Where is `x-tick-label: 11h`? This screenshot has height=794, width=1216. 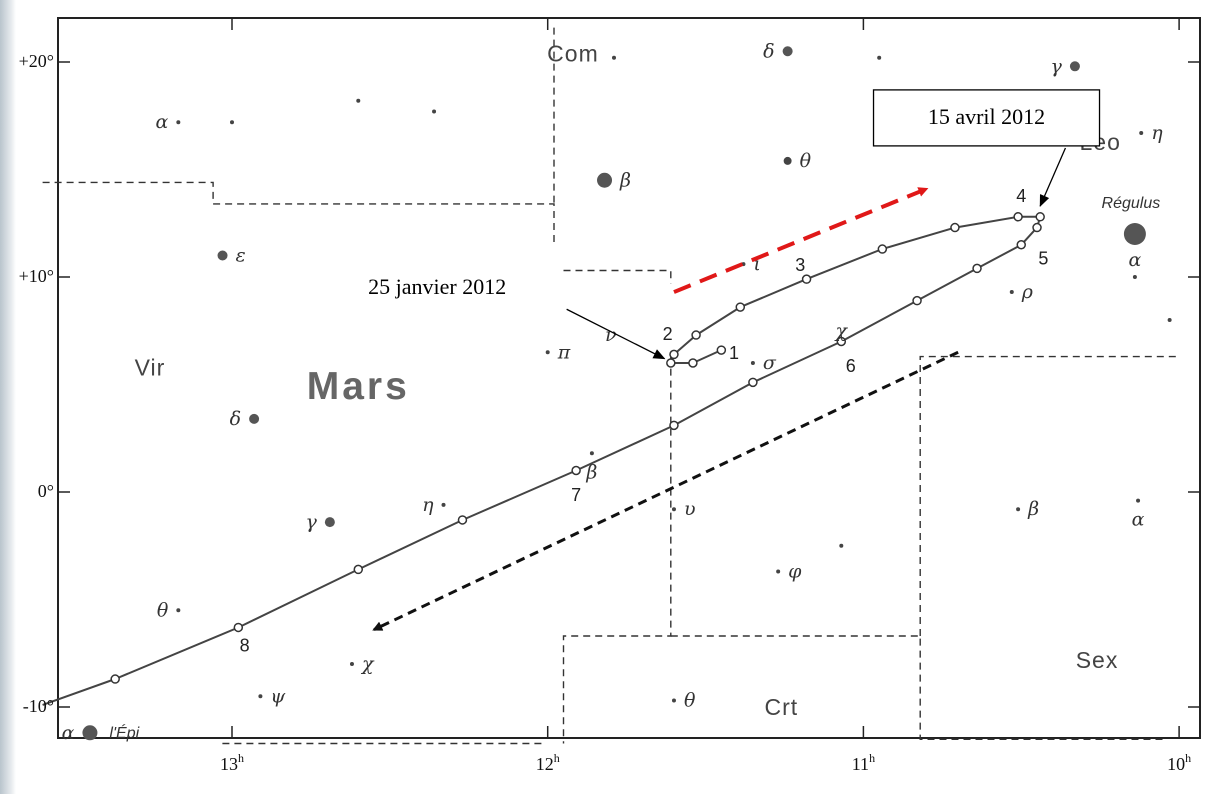
x-tick-label: 11h is located at coordinates (863, 762).